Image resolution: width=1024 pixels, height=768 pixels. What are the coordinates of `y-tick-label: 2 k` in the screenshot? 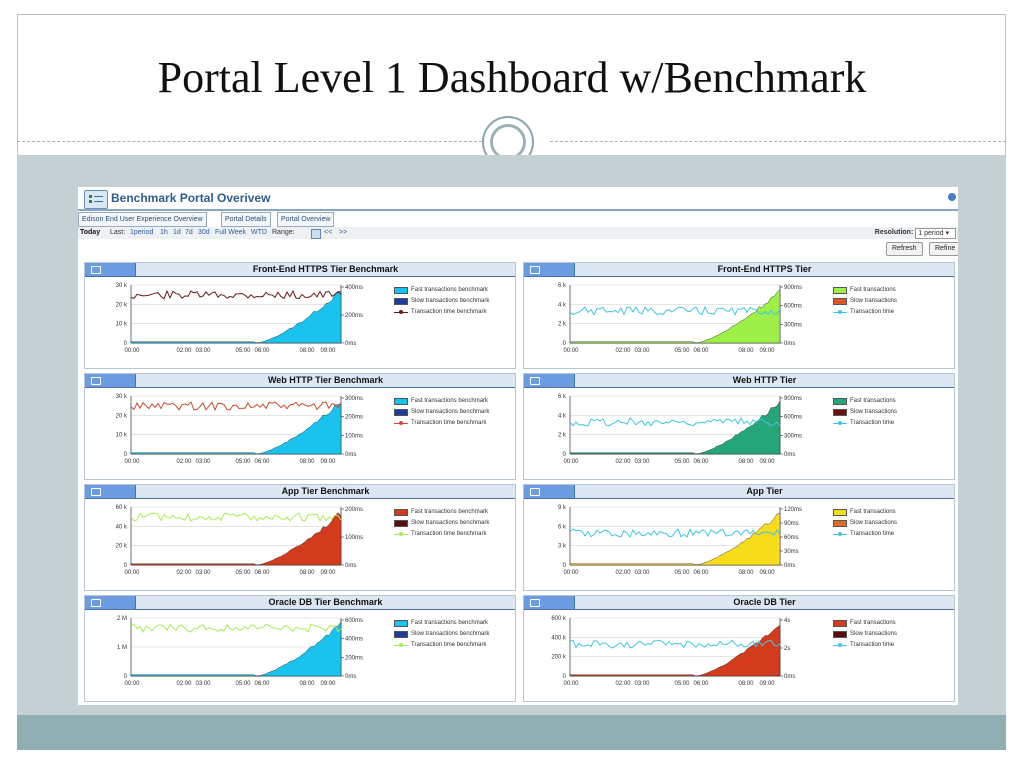 It's located at (562, 436).